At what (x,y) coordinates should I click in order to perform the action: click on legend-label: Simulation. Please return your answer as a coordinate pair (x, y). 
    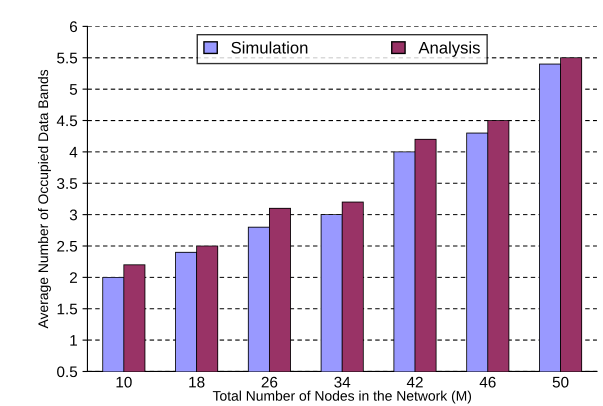
    Looking at the image, I should click on (269, 47).